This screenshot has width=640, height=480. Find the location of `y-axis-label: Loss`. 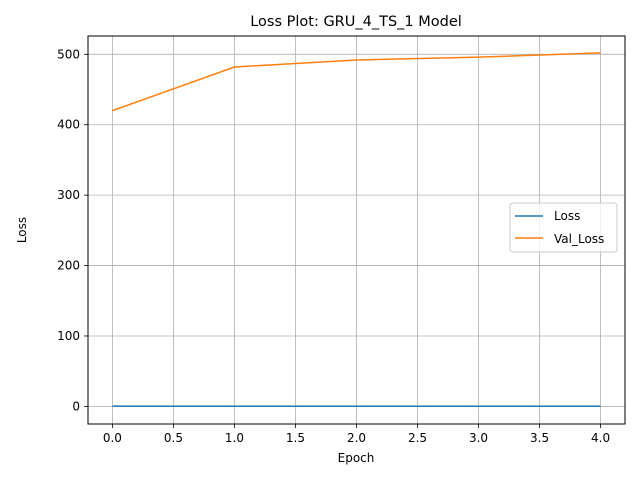

y-axis-label: Loss is located at coordinates (22, 230).